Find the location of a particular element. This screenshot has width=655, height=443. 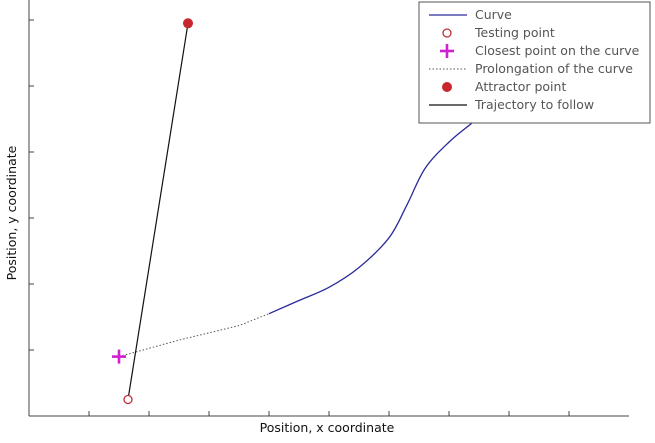

legend-swatch-testing_point is located at coordinates (447, 33).